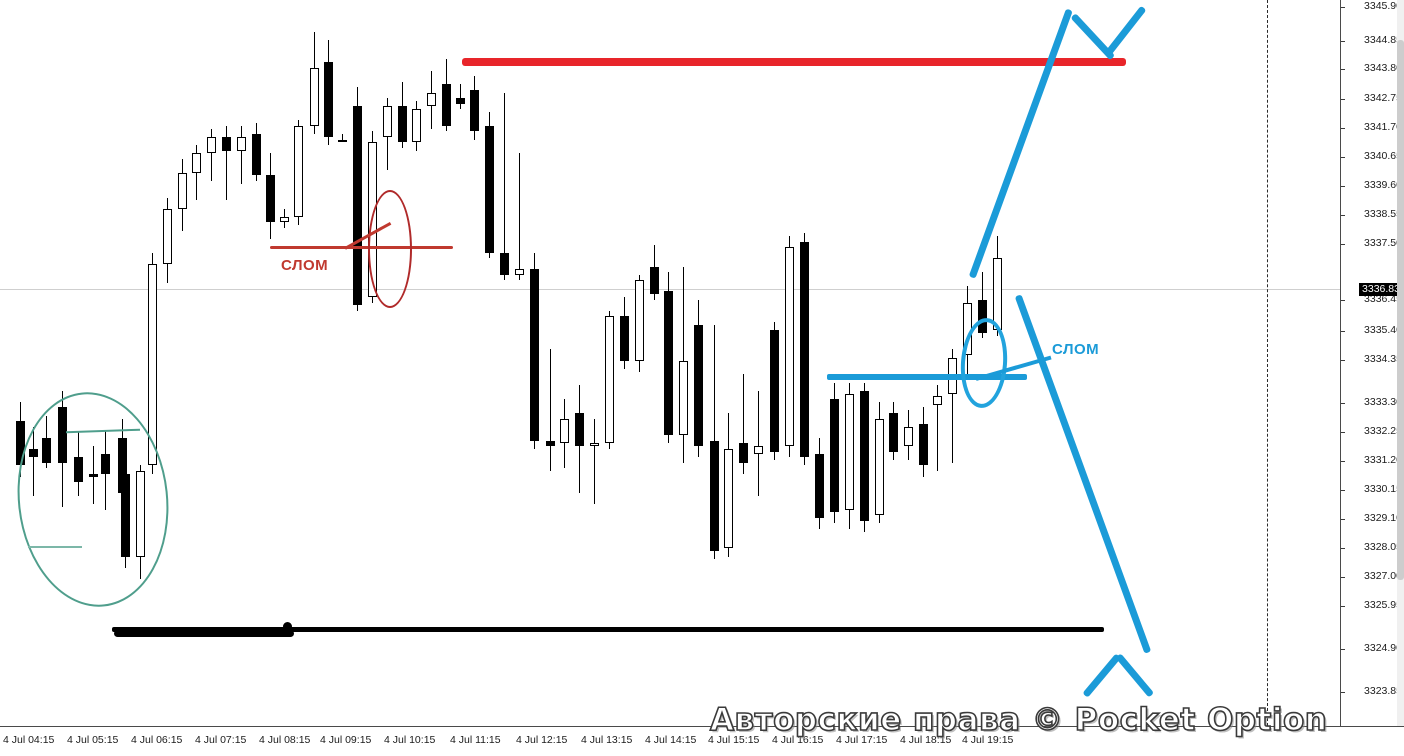 The image size is (1404, 756). What do you see at coordinates (1383, 185) in the screenshot?
I see `price-tick-label: 3339.60` at bounding box center [1383, 185].